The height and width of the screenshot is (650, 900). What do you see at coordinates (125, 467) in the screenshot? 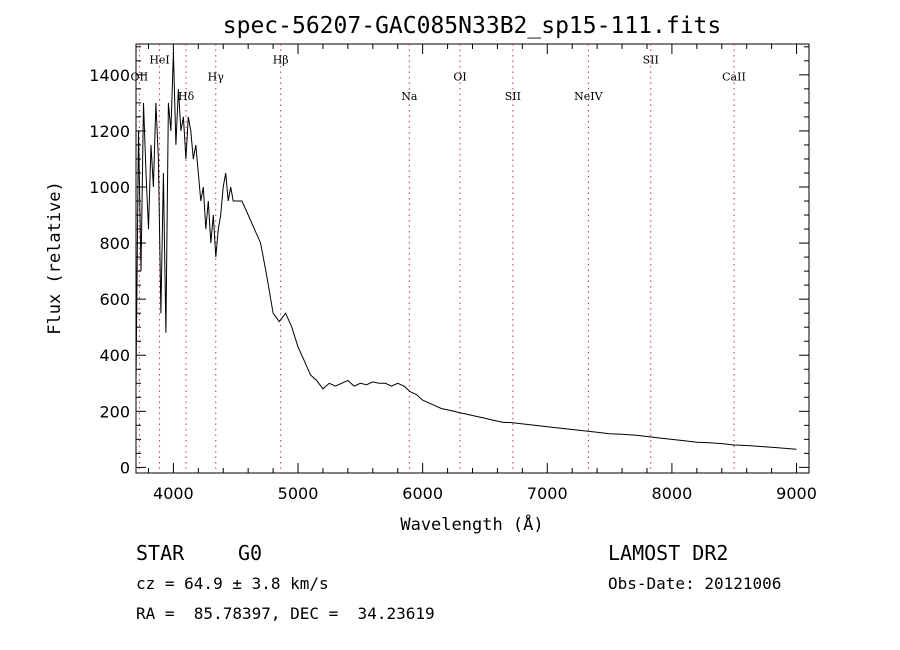
I see `y-tick-label: 0` at bounding box center [125, 467].